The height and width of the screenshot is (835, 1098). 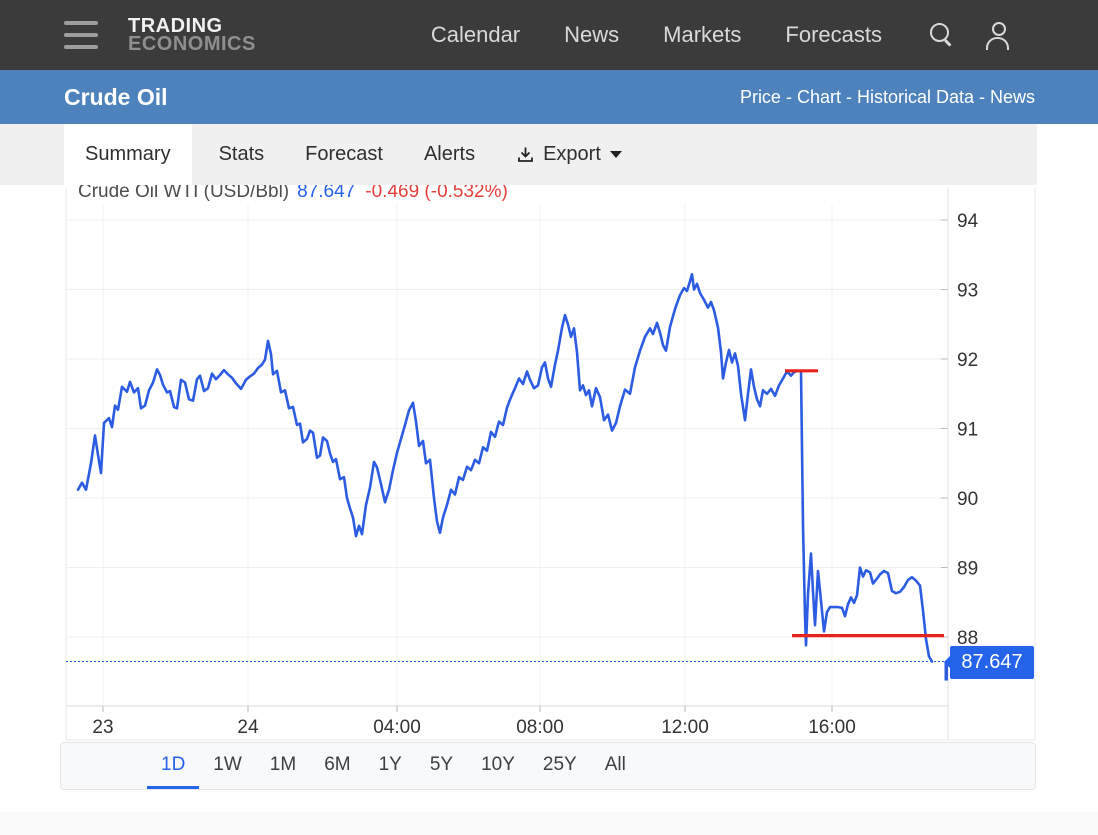 What do you see at coordinates (449, 154) in the screenshot?
I see `tab-alerts: Alerts` at bounding box center [449, 154].